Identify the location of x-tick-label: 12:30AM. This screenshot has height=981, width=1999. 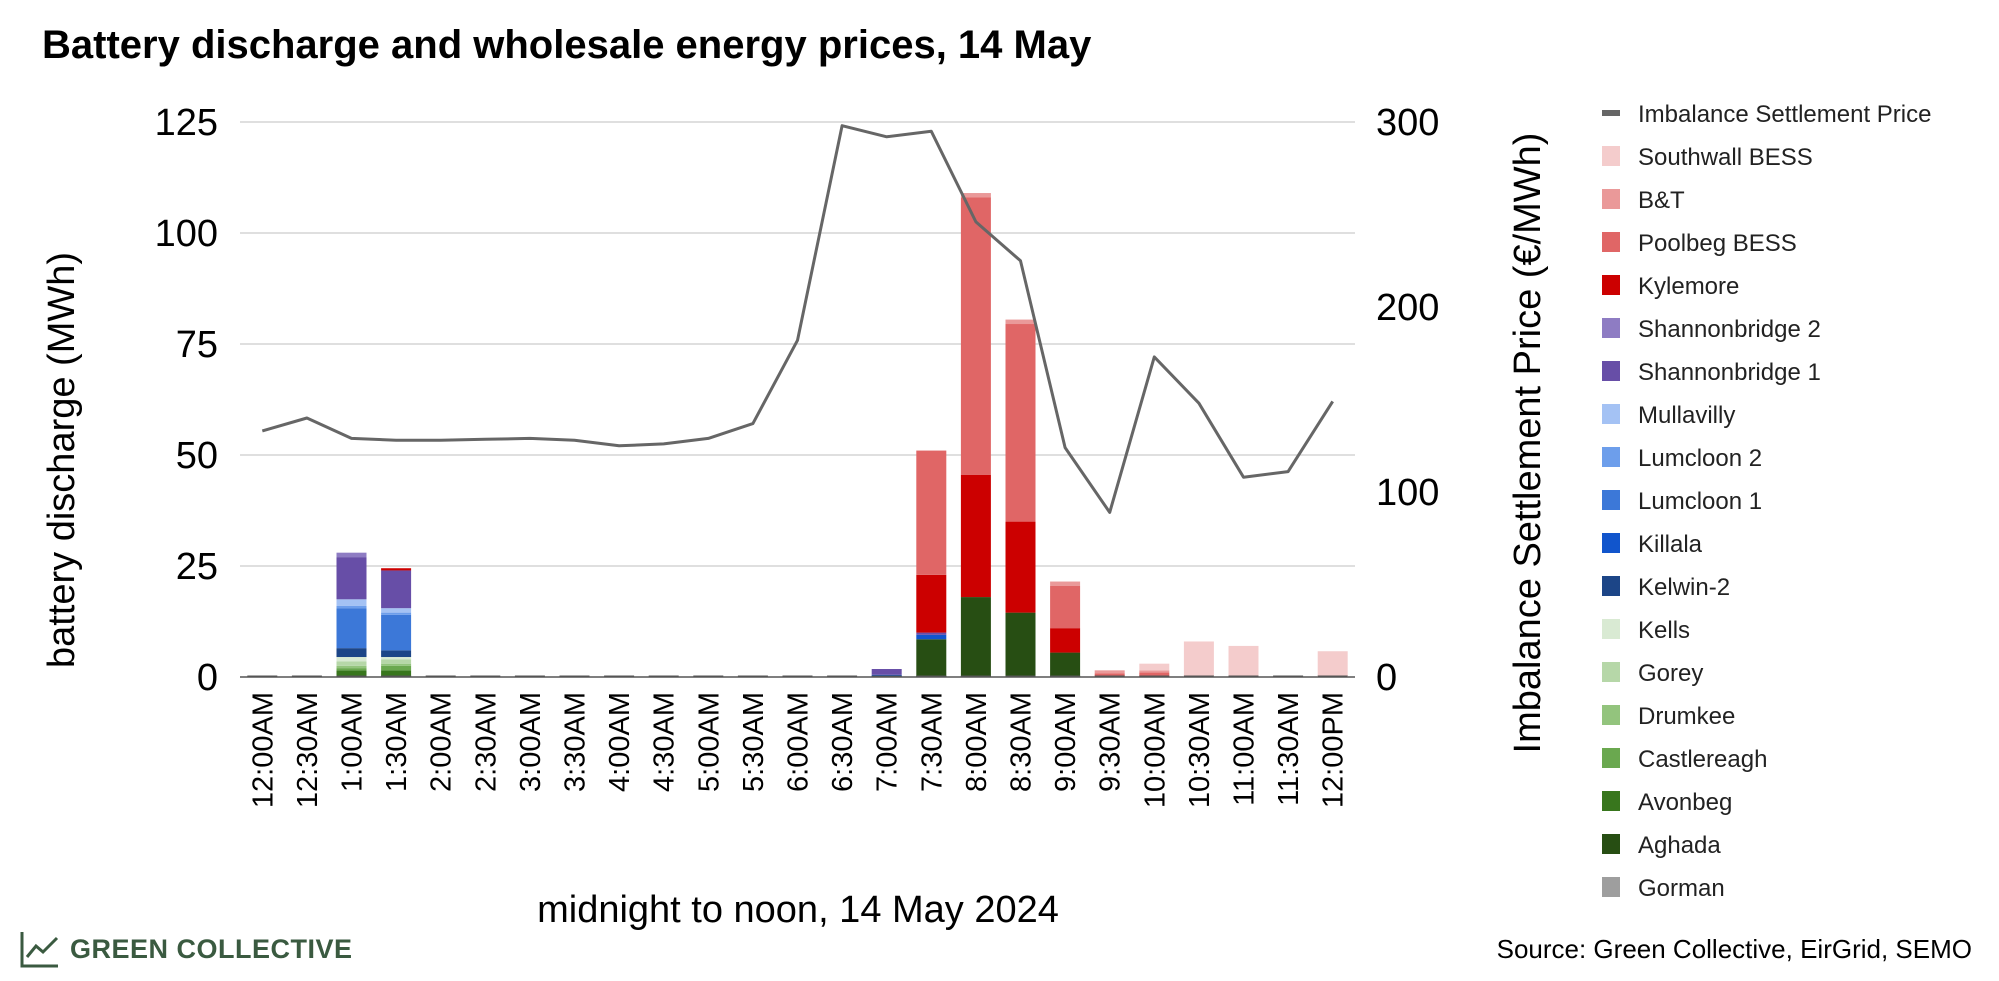
(308, 750).